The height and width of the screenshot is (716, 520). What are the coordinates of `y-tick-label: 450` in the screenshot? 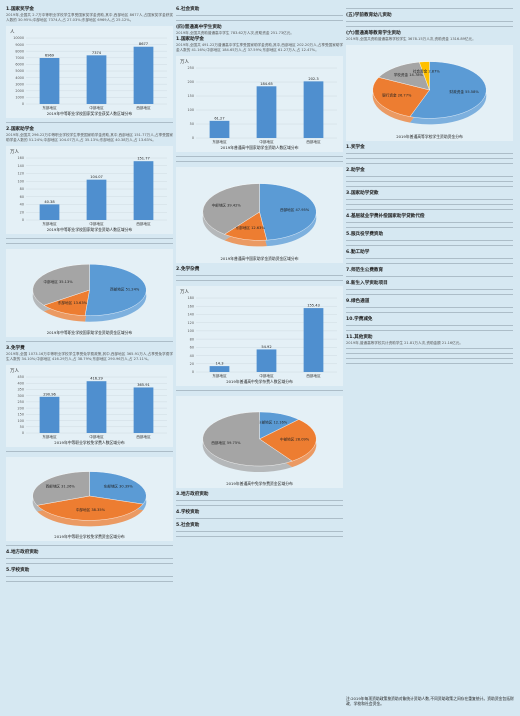 It's located at (21, 377).